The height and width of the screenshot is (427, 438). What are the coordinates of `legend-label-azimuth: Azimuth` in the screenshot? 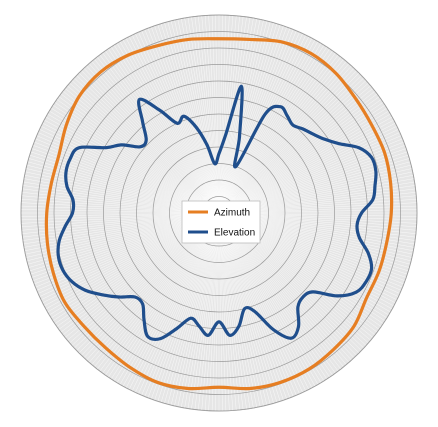 It's located at (232, 213).